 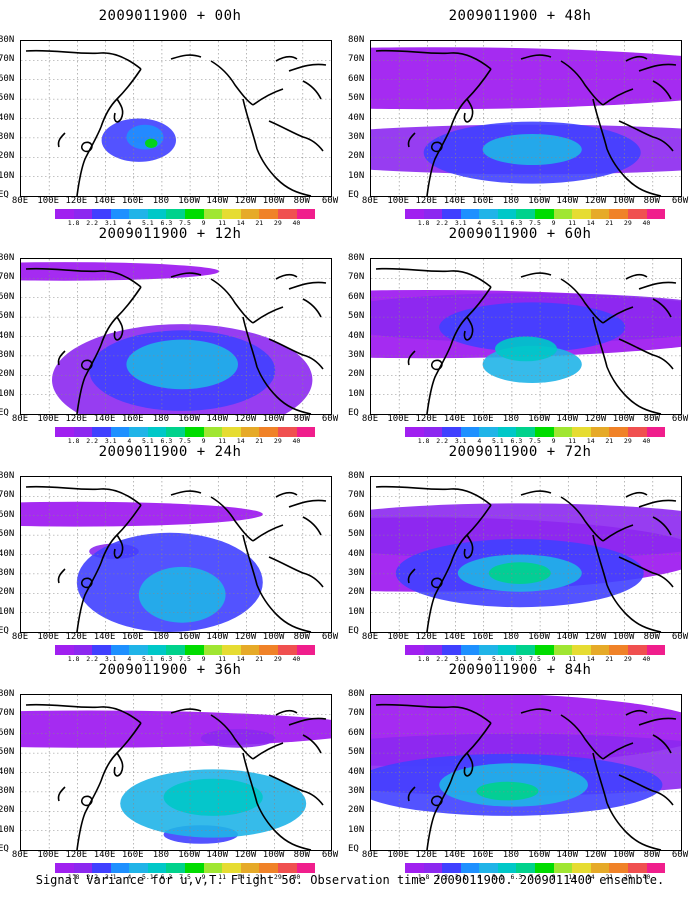 What do you see at coordinates (442, 877) in the screenshot?
I see `colorbar-label: 2.2` at bounding box center [442, 877].